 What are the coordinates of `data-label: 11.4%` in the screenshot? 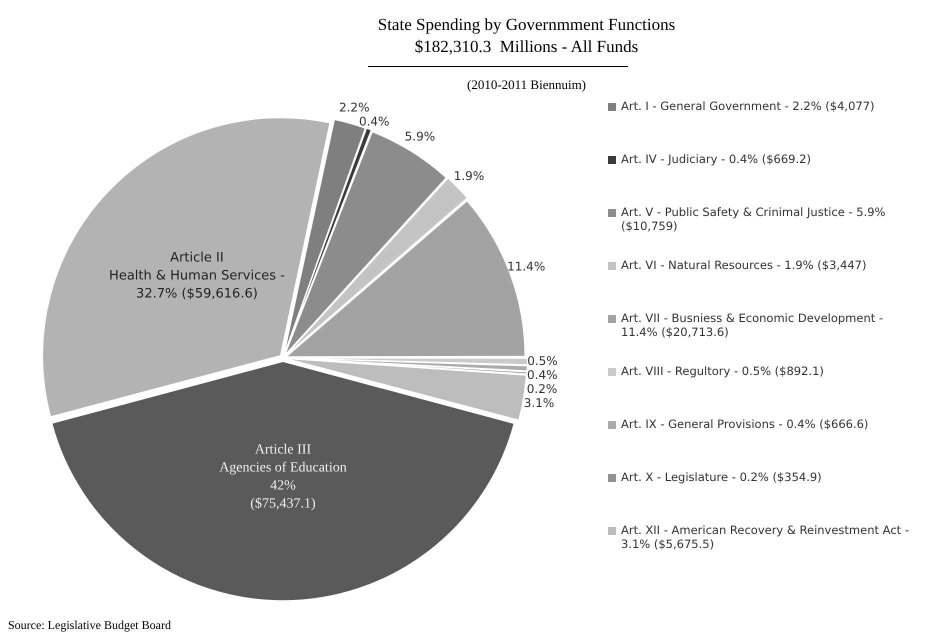 It's located at (526, 266).